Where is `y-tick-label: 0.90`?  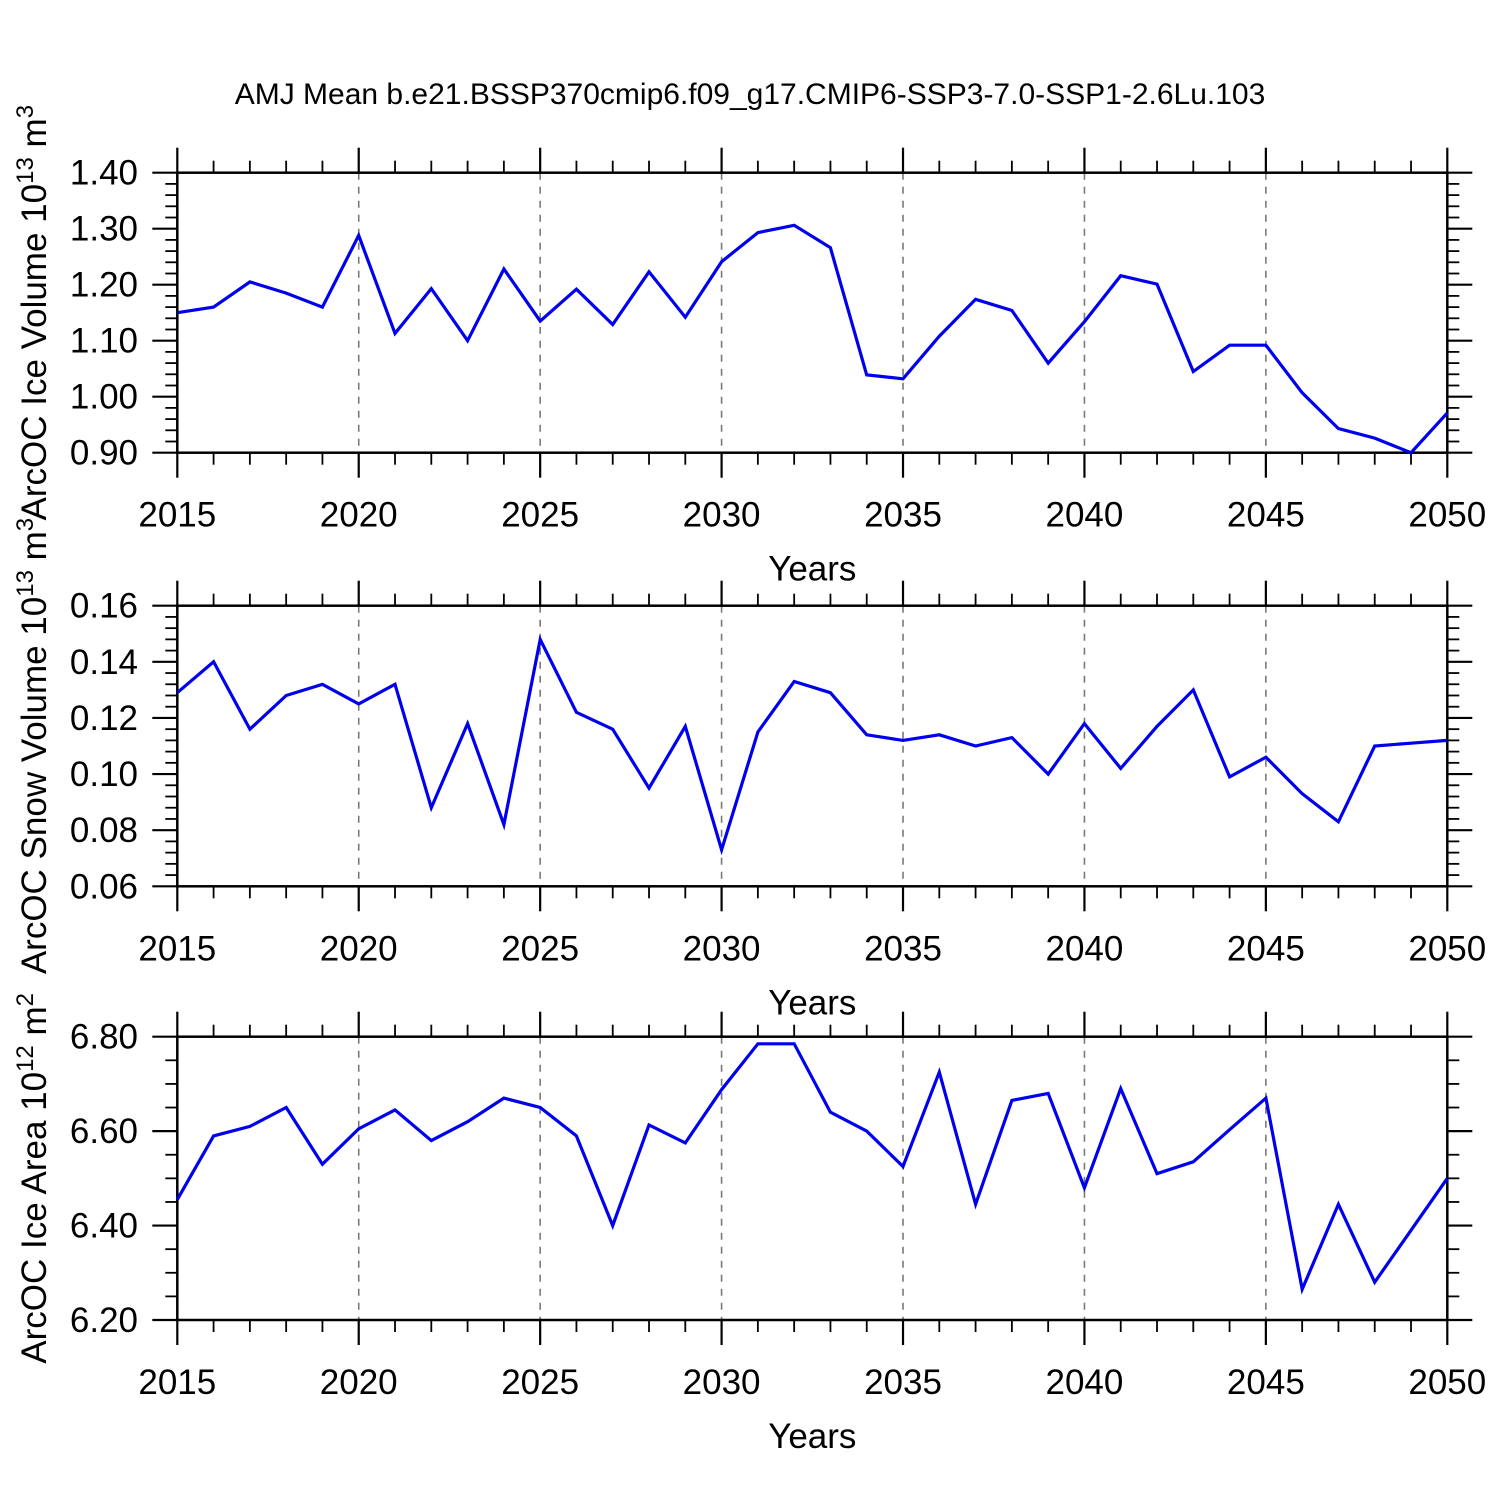 y-tick-label: 0.90 is located at coordinates (104, 453).